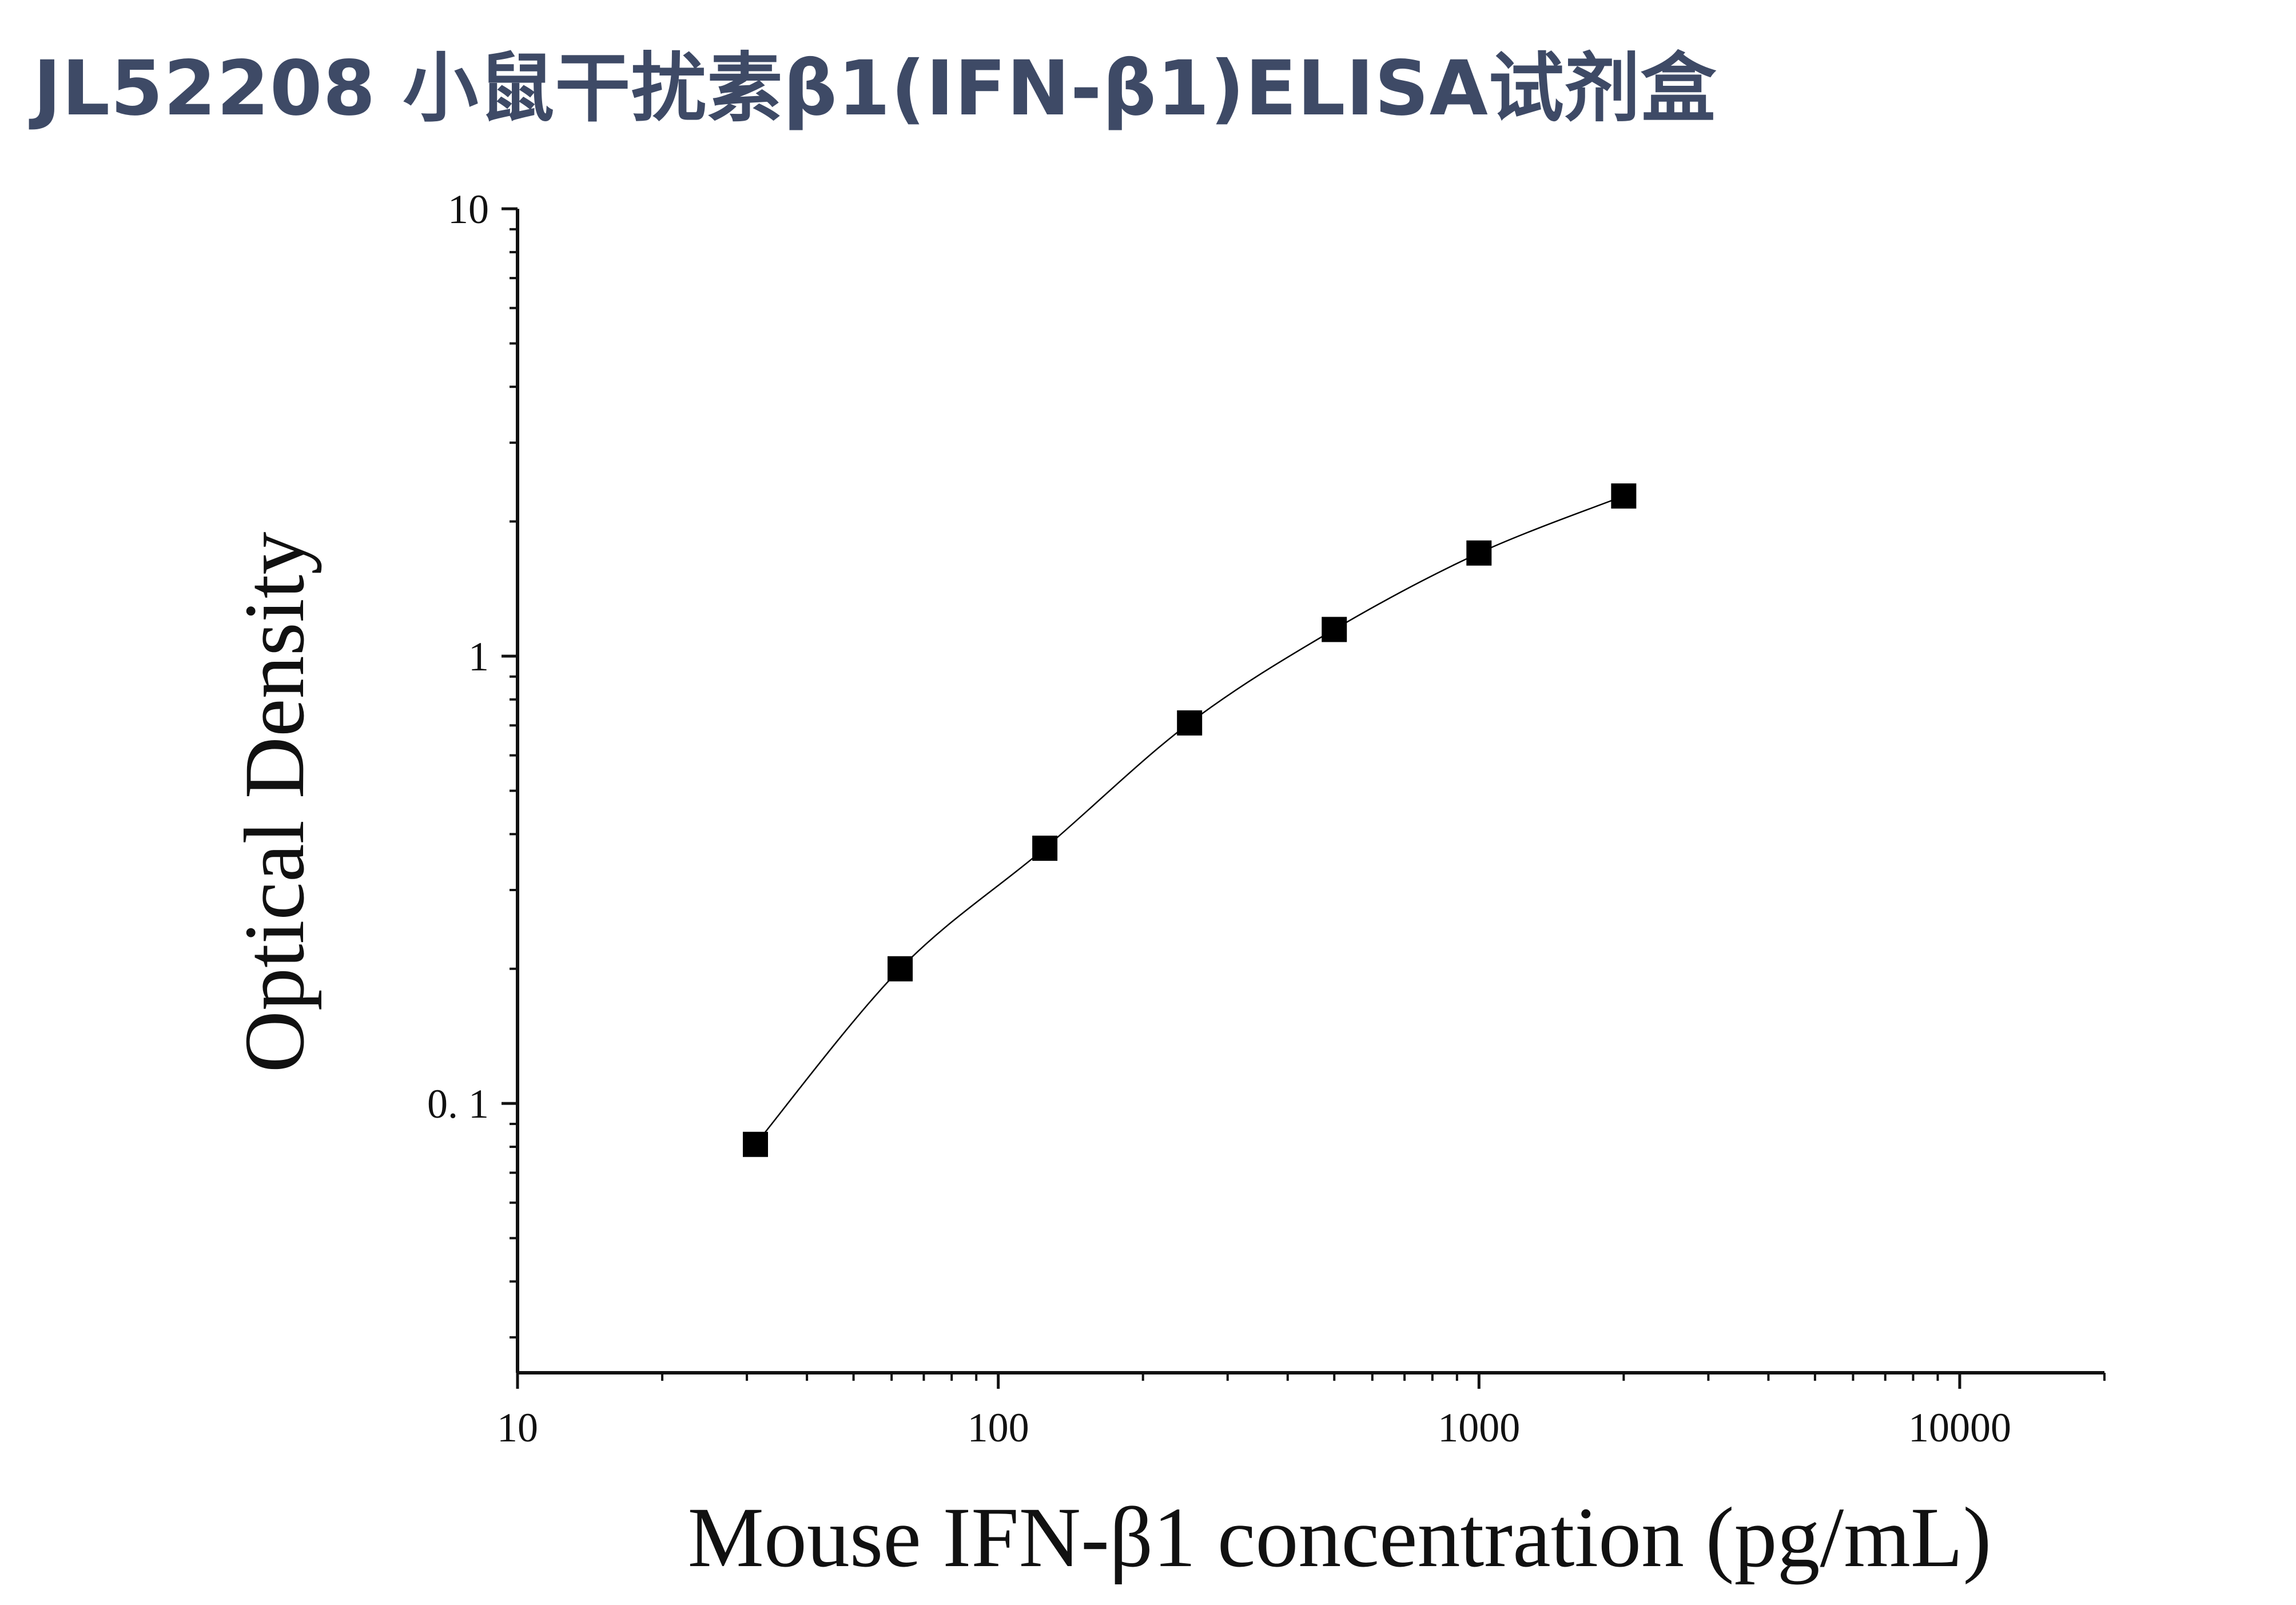 Image resolution: width=2296 pixels, height=1605 pixels. What do you see at coordinates (1479, 1428) in the screenshot?
I see `x-tick-label: 1000` at bounding box center [1479, 1428].